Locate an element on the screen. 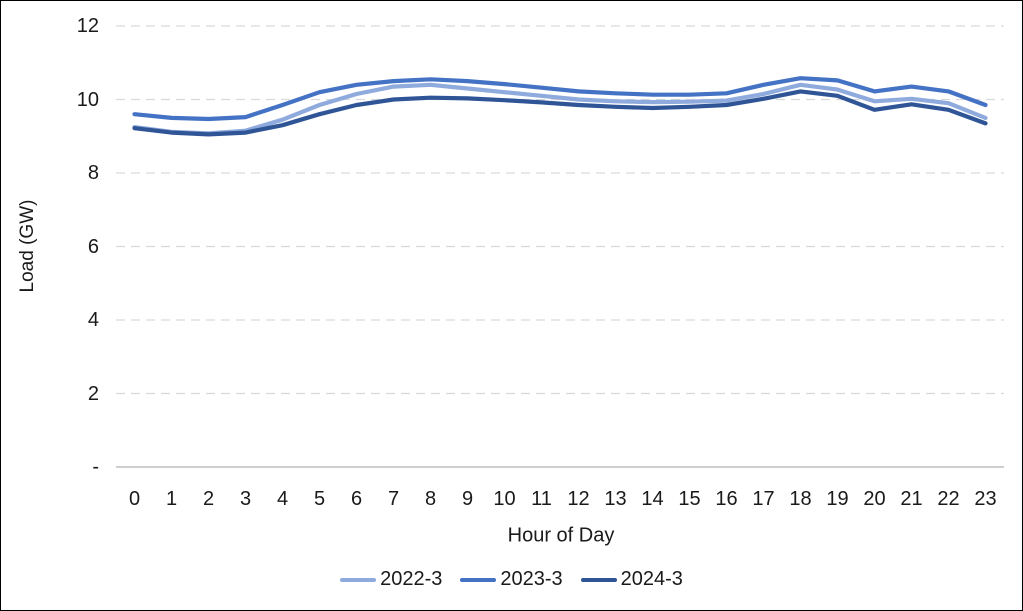  legend: 2022-3 2023-3 2024-3 is located at coordinates (511, 579).